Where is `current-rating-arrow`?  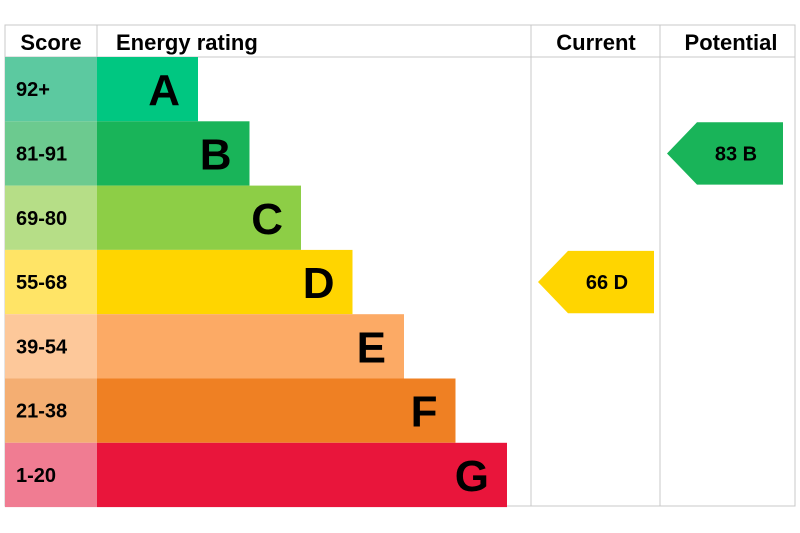
current-rating-arrow is located at coordinates (596, 282).